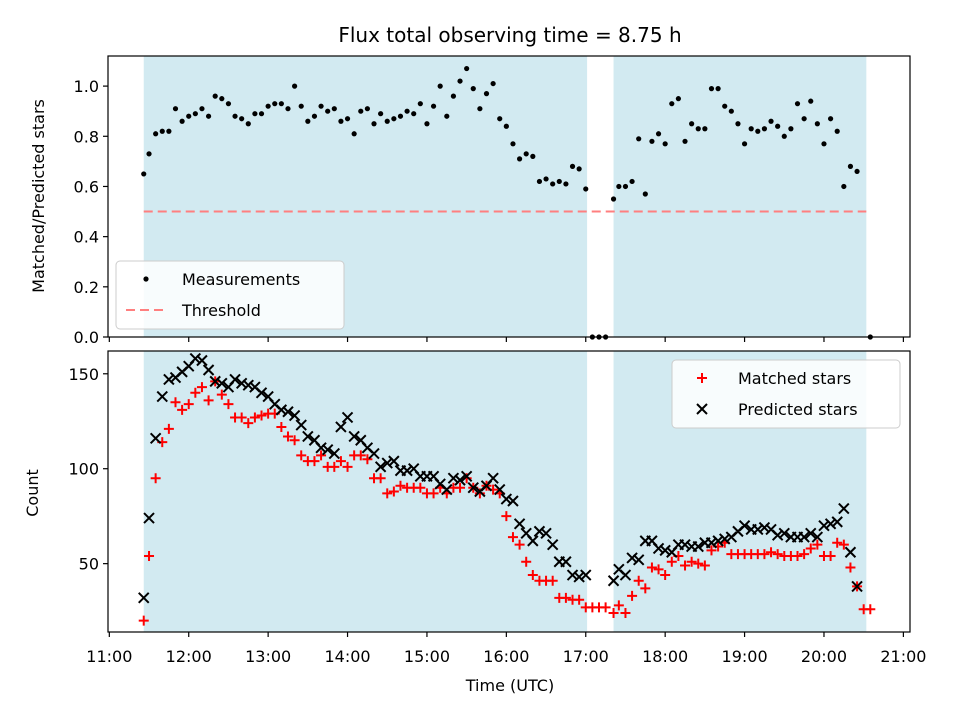 The height and width of the screenshot is (720, 960). What do you see at coordinates (86, 186) in the screenshot?
I see `top-ytick-label: 0.6` at bounding box center [86, 186].